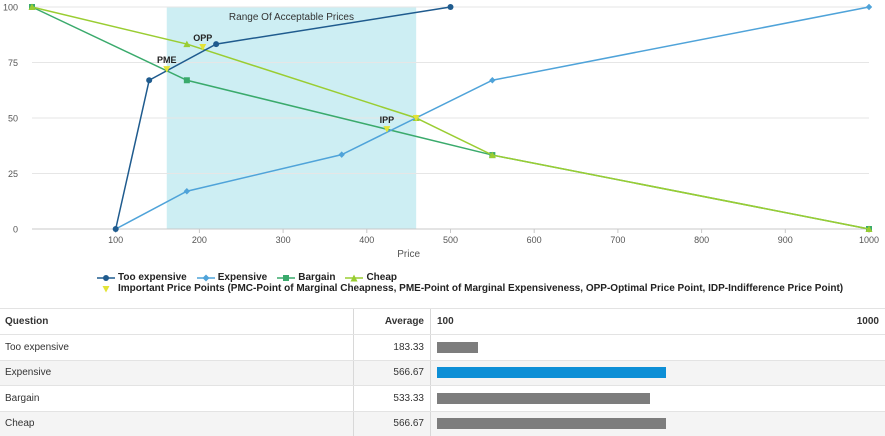  Describe the element at coordinates (13, 119) in the screenshot. I see `y-tick-label: 50` at that location.